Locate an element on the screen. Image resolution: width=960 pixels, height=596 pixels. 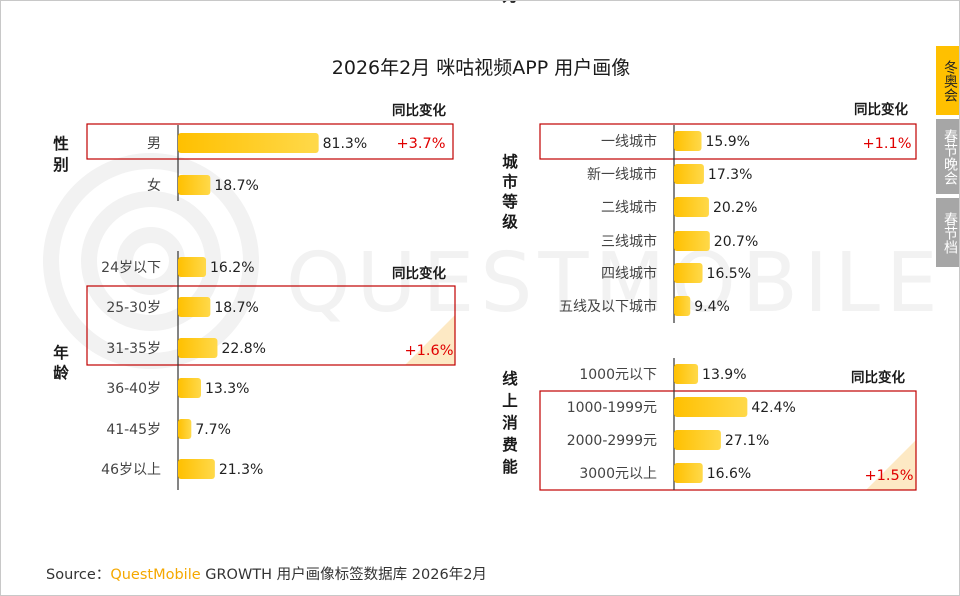
group-label-char: 等 is located at coordinates (509, 201).